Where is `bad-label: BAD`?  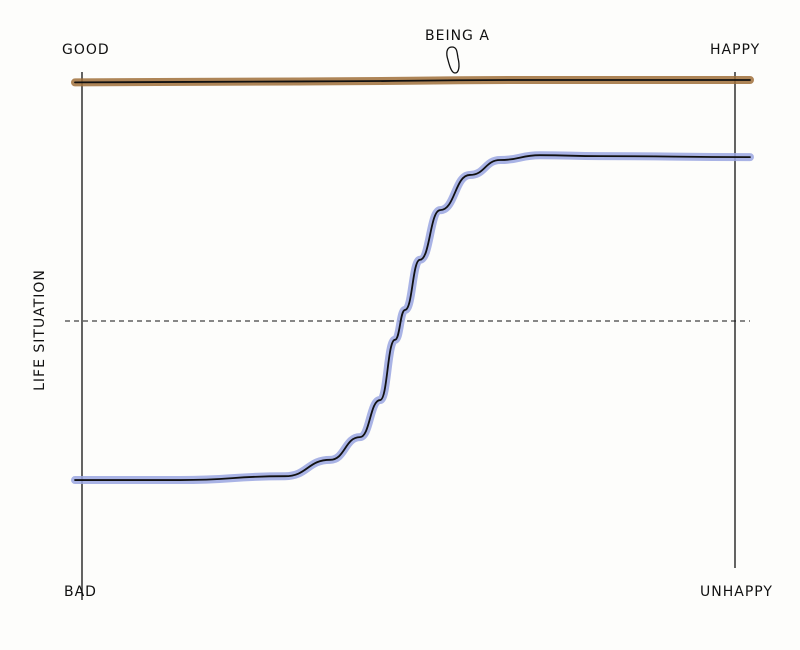 bad-label: BAD is located at coordinates (80, 592).